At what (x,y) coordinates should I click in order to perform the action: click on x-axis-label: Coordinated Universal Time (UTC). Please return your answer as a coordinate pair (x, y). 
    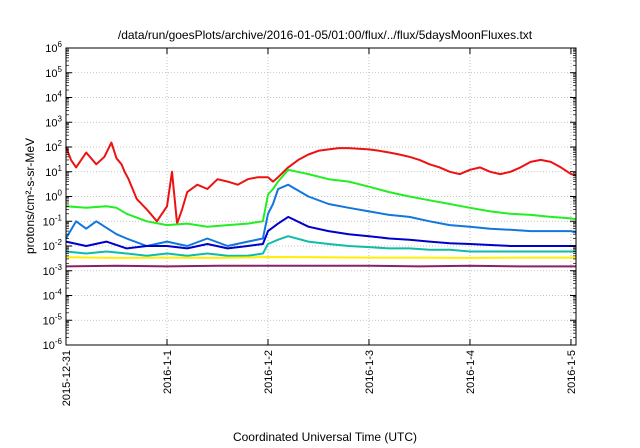
    Looking at the image, I should click on (325, 437).